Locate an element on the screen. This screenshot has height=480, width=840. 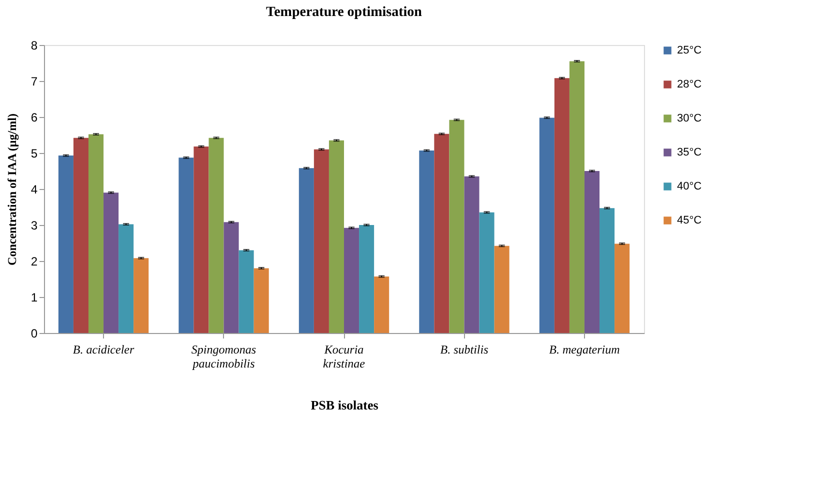
y-tick-label: 3 is located at coordinates (34, 225).